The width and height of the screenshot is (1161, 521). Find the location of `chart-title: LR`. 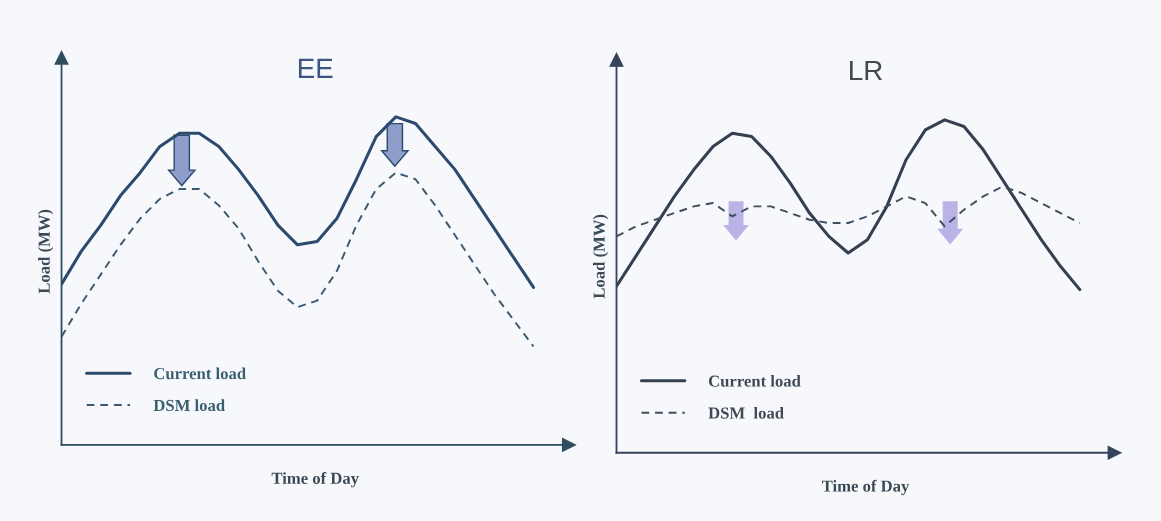

chart-title: LR is located at coordinates (866, 70).